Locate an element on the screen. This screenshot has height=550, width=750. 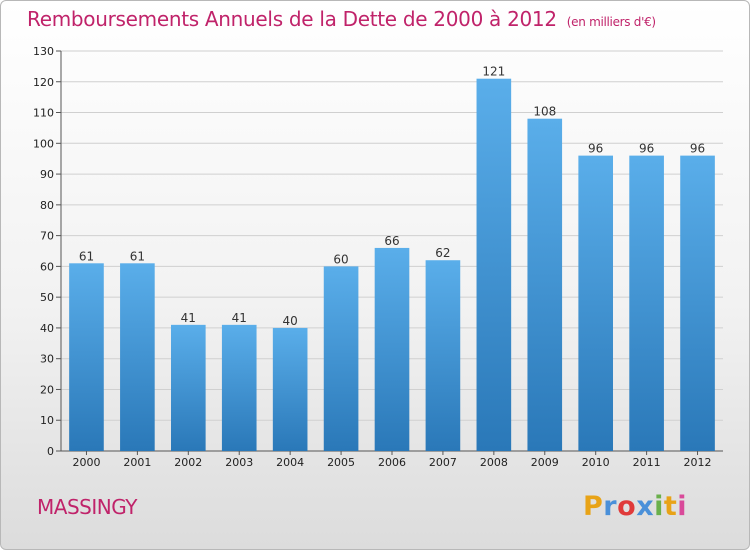
y-tick-label: 60 is located at coordinates (47, 266).